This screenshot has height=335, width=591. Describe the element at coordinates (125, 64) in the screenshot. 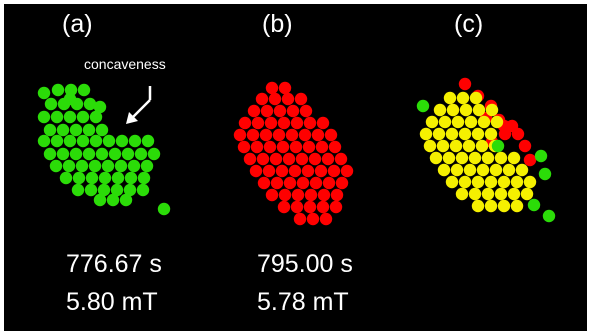

I see `concaveness-label: concaveness` at that location.